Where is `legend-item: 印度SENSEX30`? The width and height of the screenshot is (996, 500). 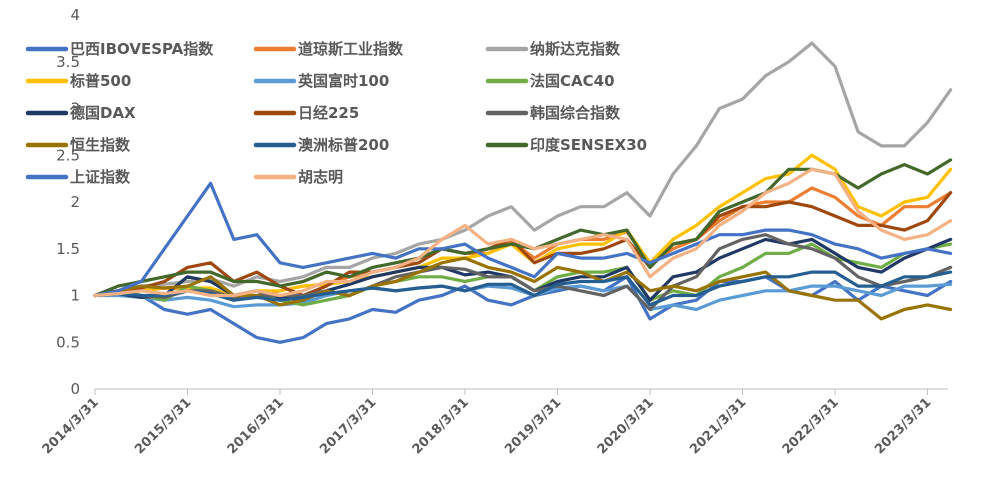 legend-item: 印度SENSEX30 is located at coordinates (566, 145).